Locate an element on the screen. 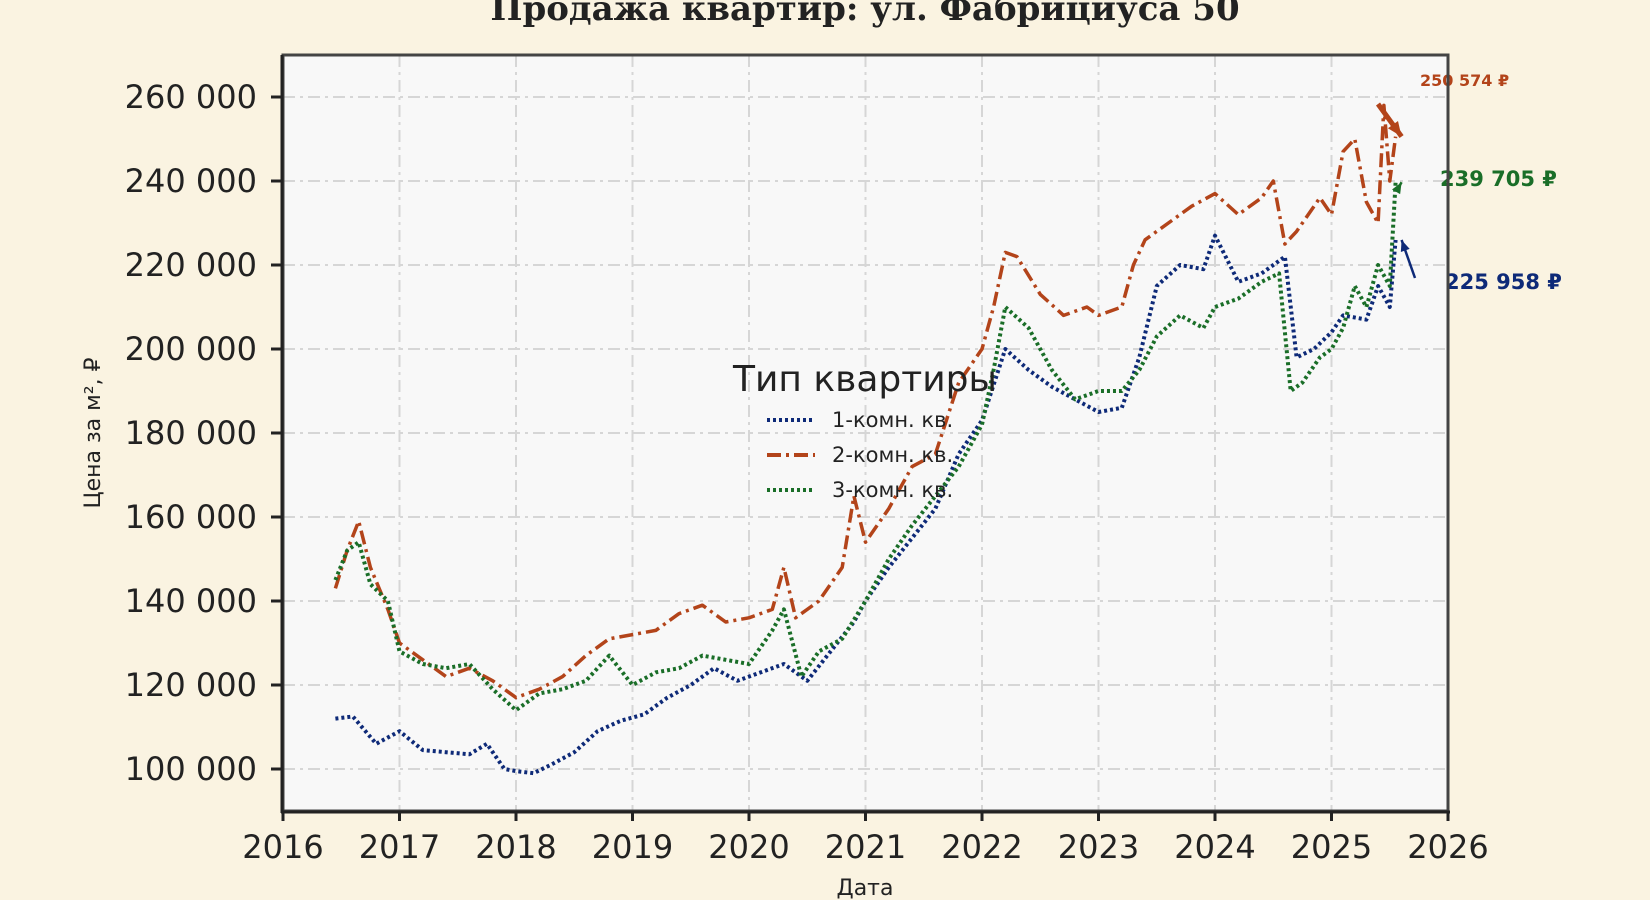  chart-title: Продажа квартир: ул. Фабрициуса 50 is located at coordinates (864, 14).